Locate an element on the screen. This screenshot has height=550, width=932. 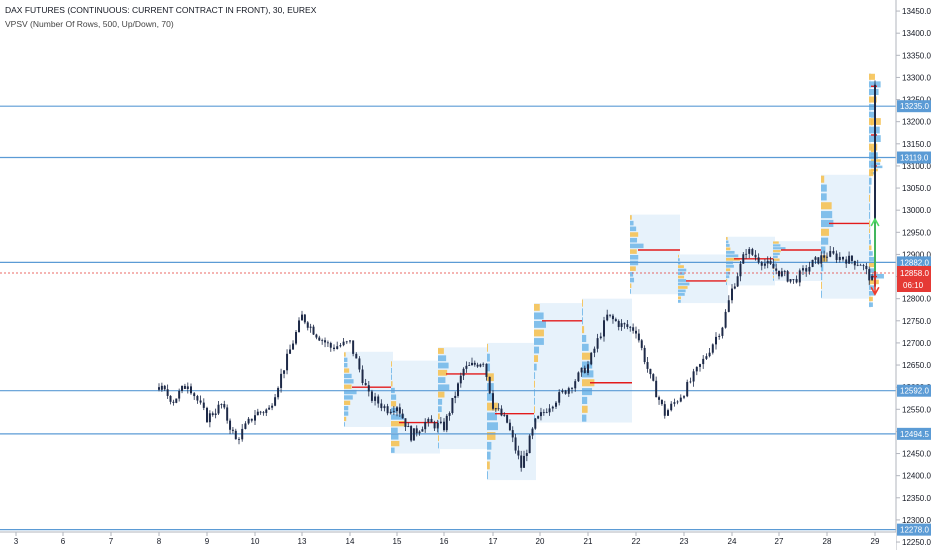
x-tick-label: 21 is located at coordinates (588, 541).